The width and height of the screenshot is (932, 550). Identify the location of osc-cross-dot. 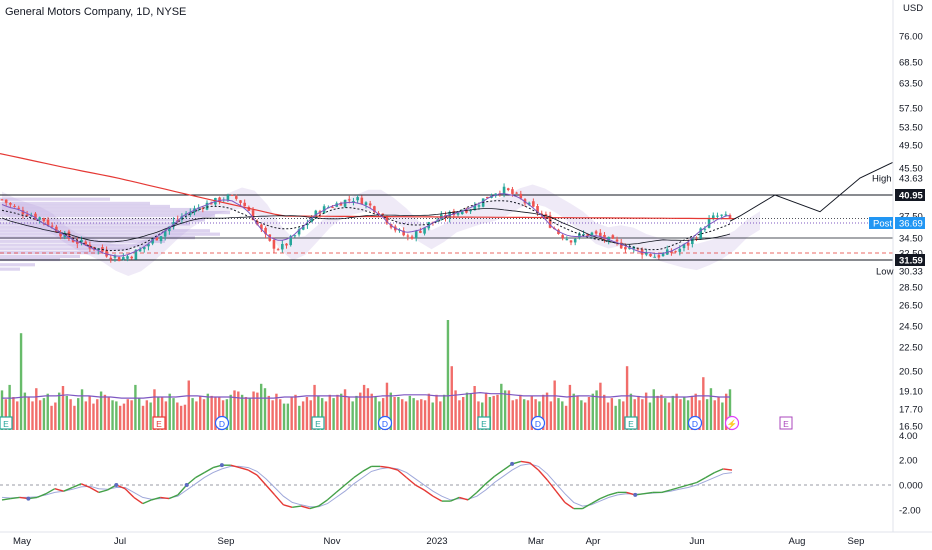
(28, 498).